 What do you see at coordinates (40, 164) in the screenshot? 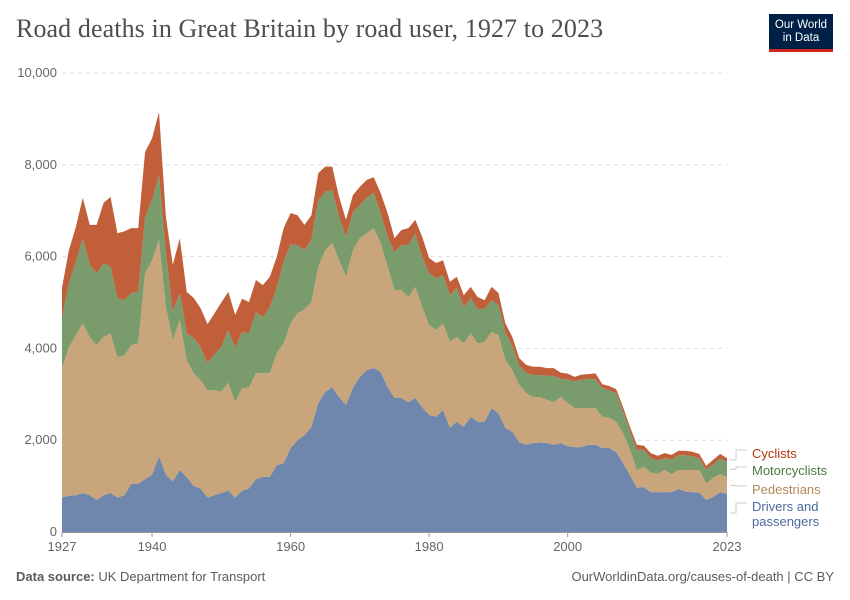
I see `y-tick-label: 8,000` at bounding box center [40, 164].